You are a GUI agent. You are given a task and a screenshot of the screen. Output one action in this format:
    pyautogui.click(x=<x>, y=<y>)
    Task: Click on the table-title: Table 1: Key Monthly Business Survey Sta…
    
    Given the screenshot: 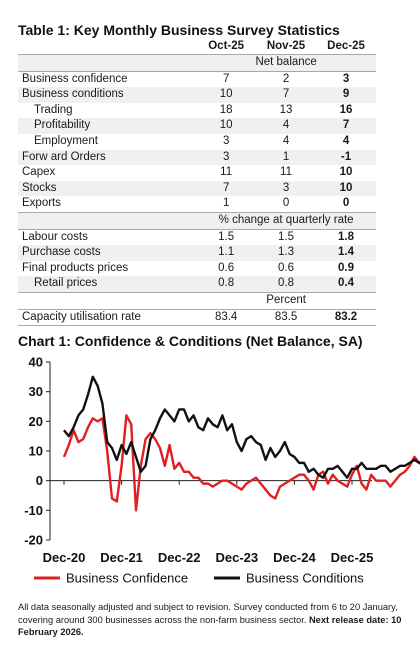 What is the action you would take?
    pyautogui.click(x=179, y=30)
    